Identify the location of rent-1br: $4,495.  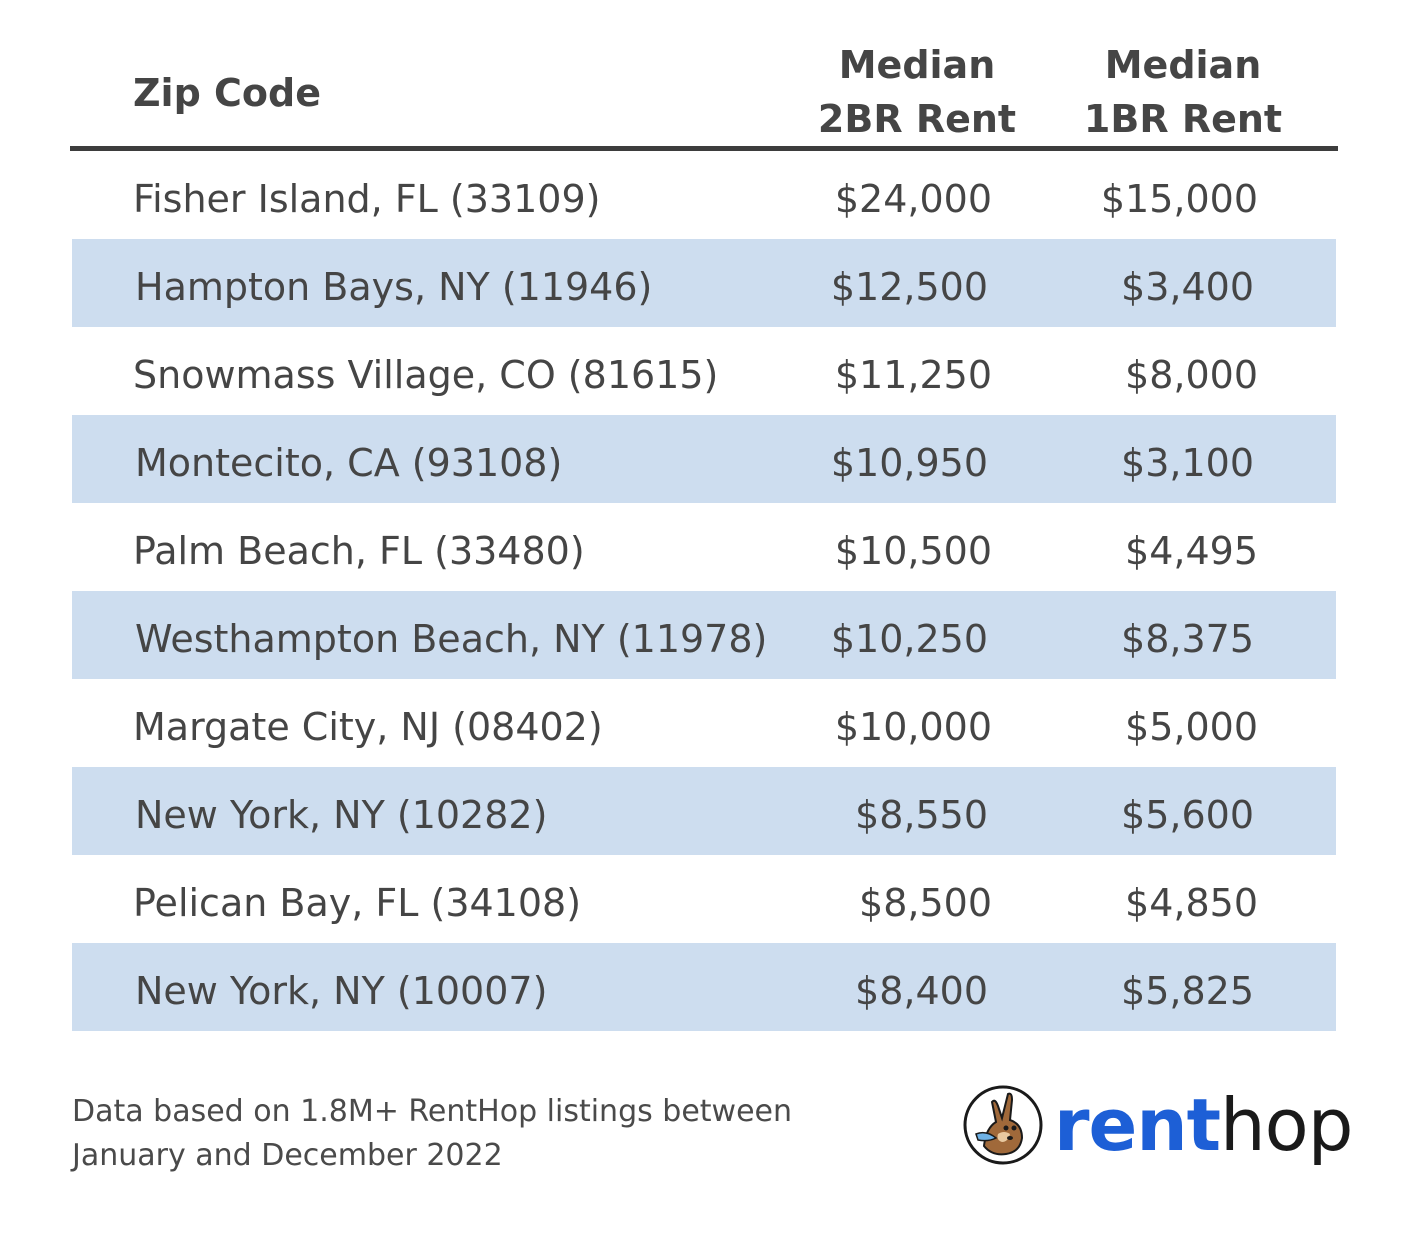
(1191, 551).